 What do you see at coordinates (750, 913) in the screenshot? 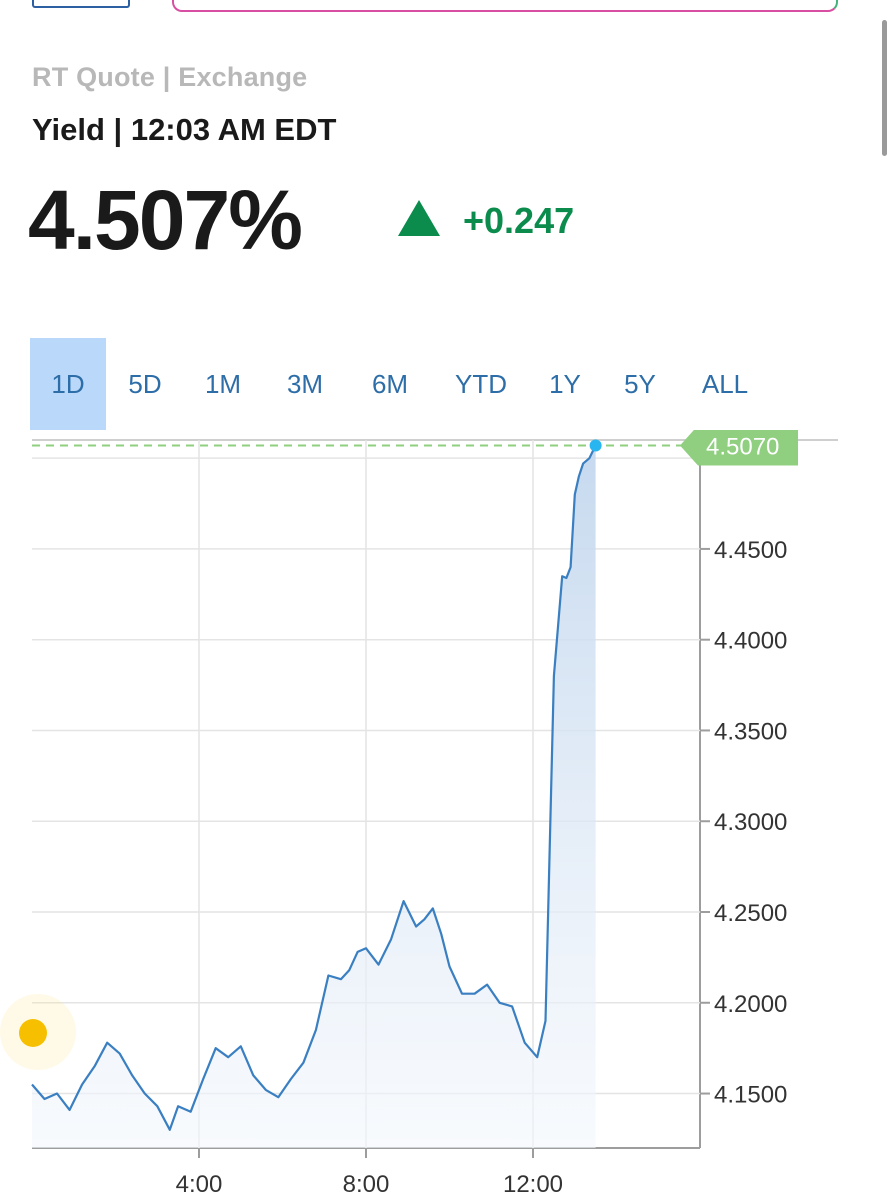
I see `y-tick-label: 4.2500` at bounding box center [750, 913].